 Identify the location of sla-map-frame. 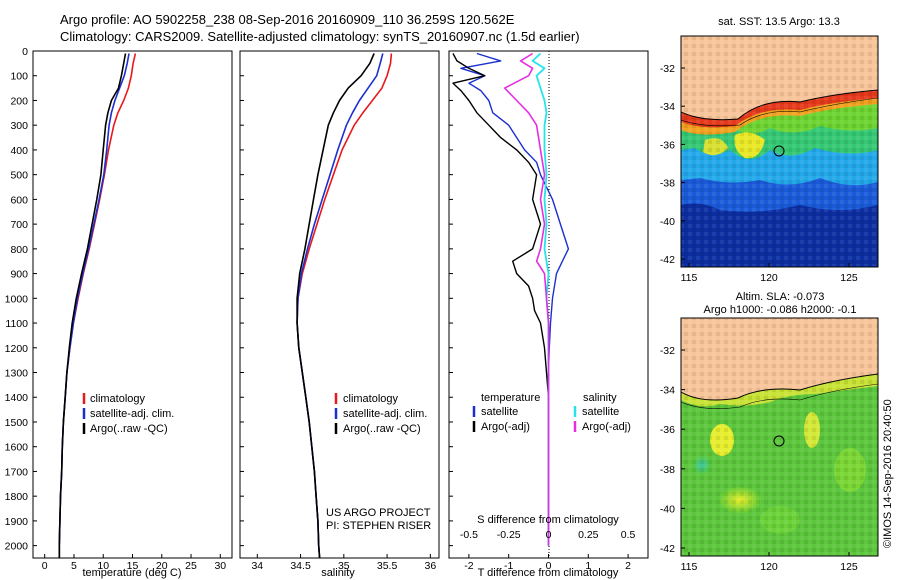
(779, 437).